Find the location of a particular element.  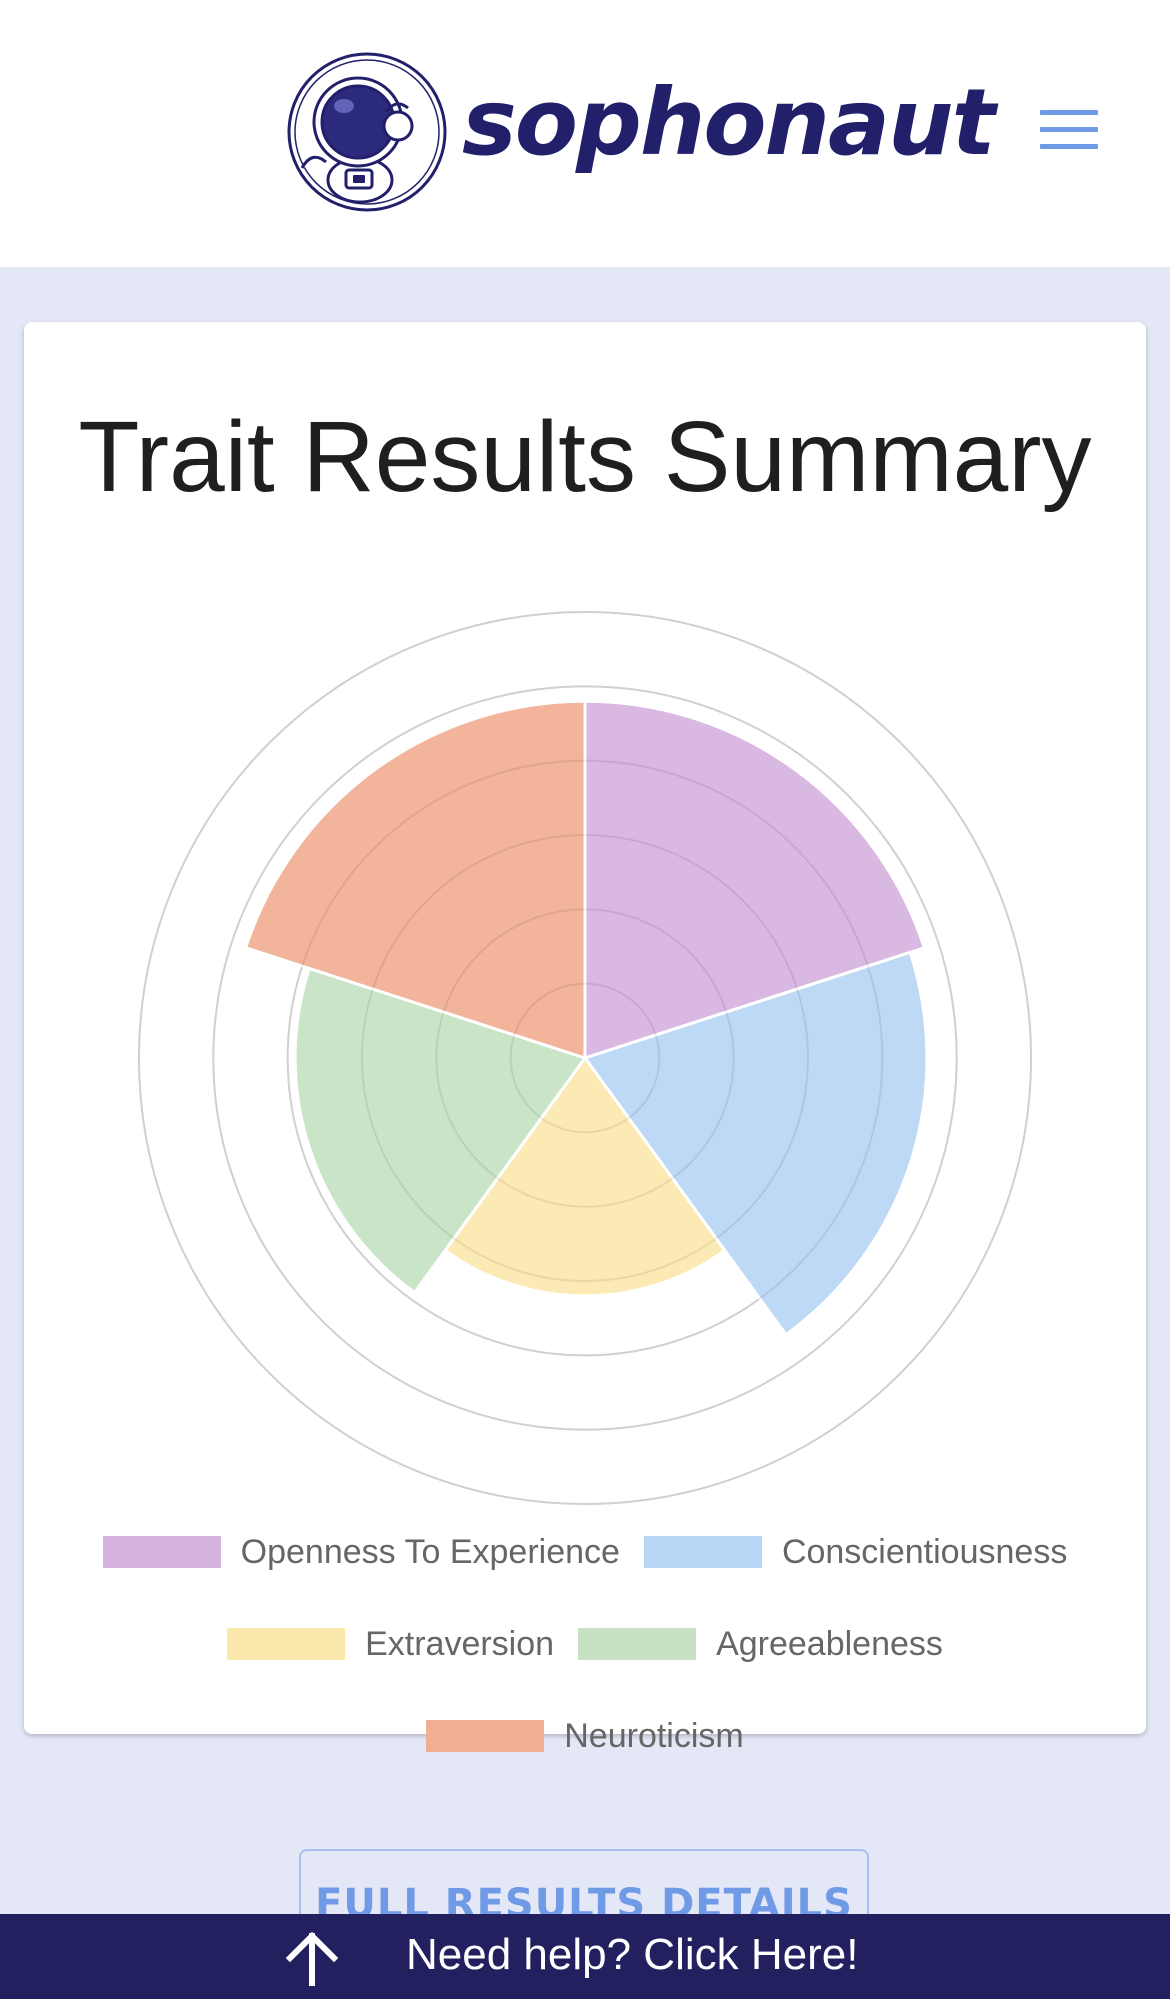

arrow-up-icon is located at coordinates (312, 1958).